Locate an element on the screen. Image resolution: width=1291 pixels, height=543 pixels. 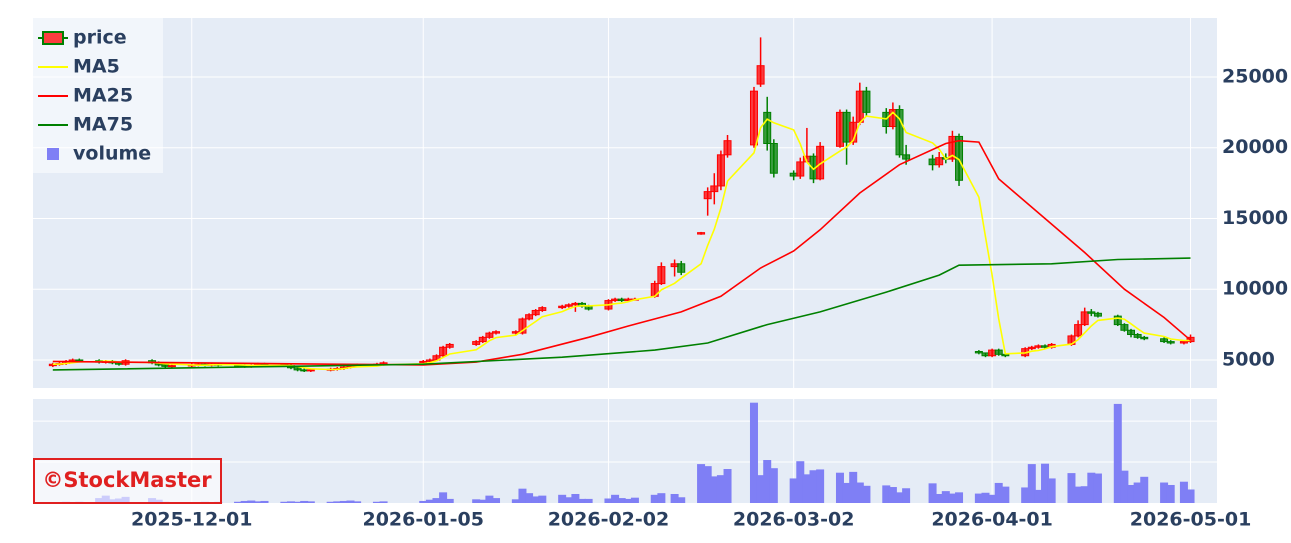
y-tick-label: 15000 is located at coordinates (1255, 218).